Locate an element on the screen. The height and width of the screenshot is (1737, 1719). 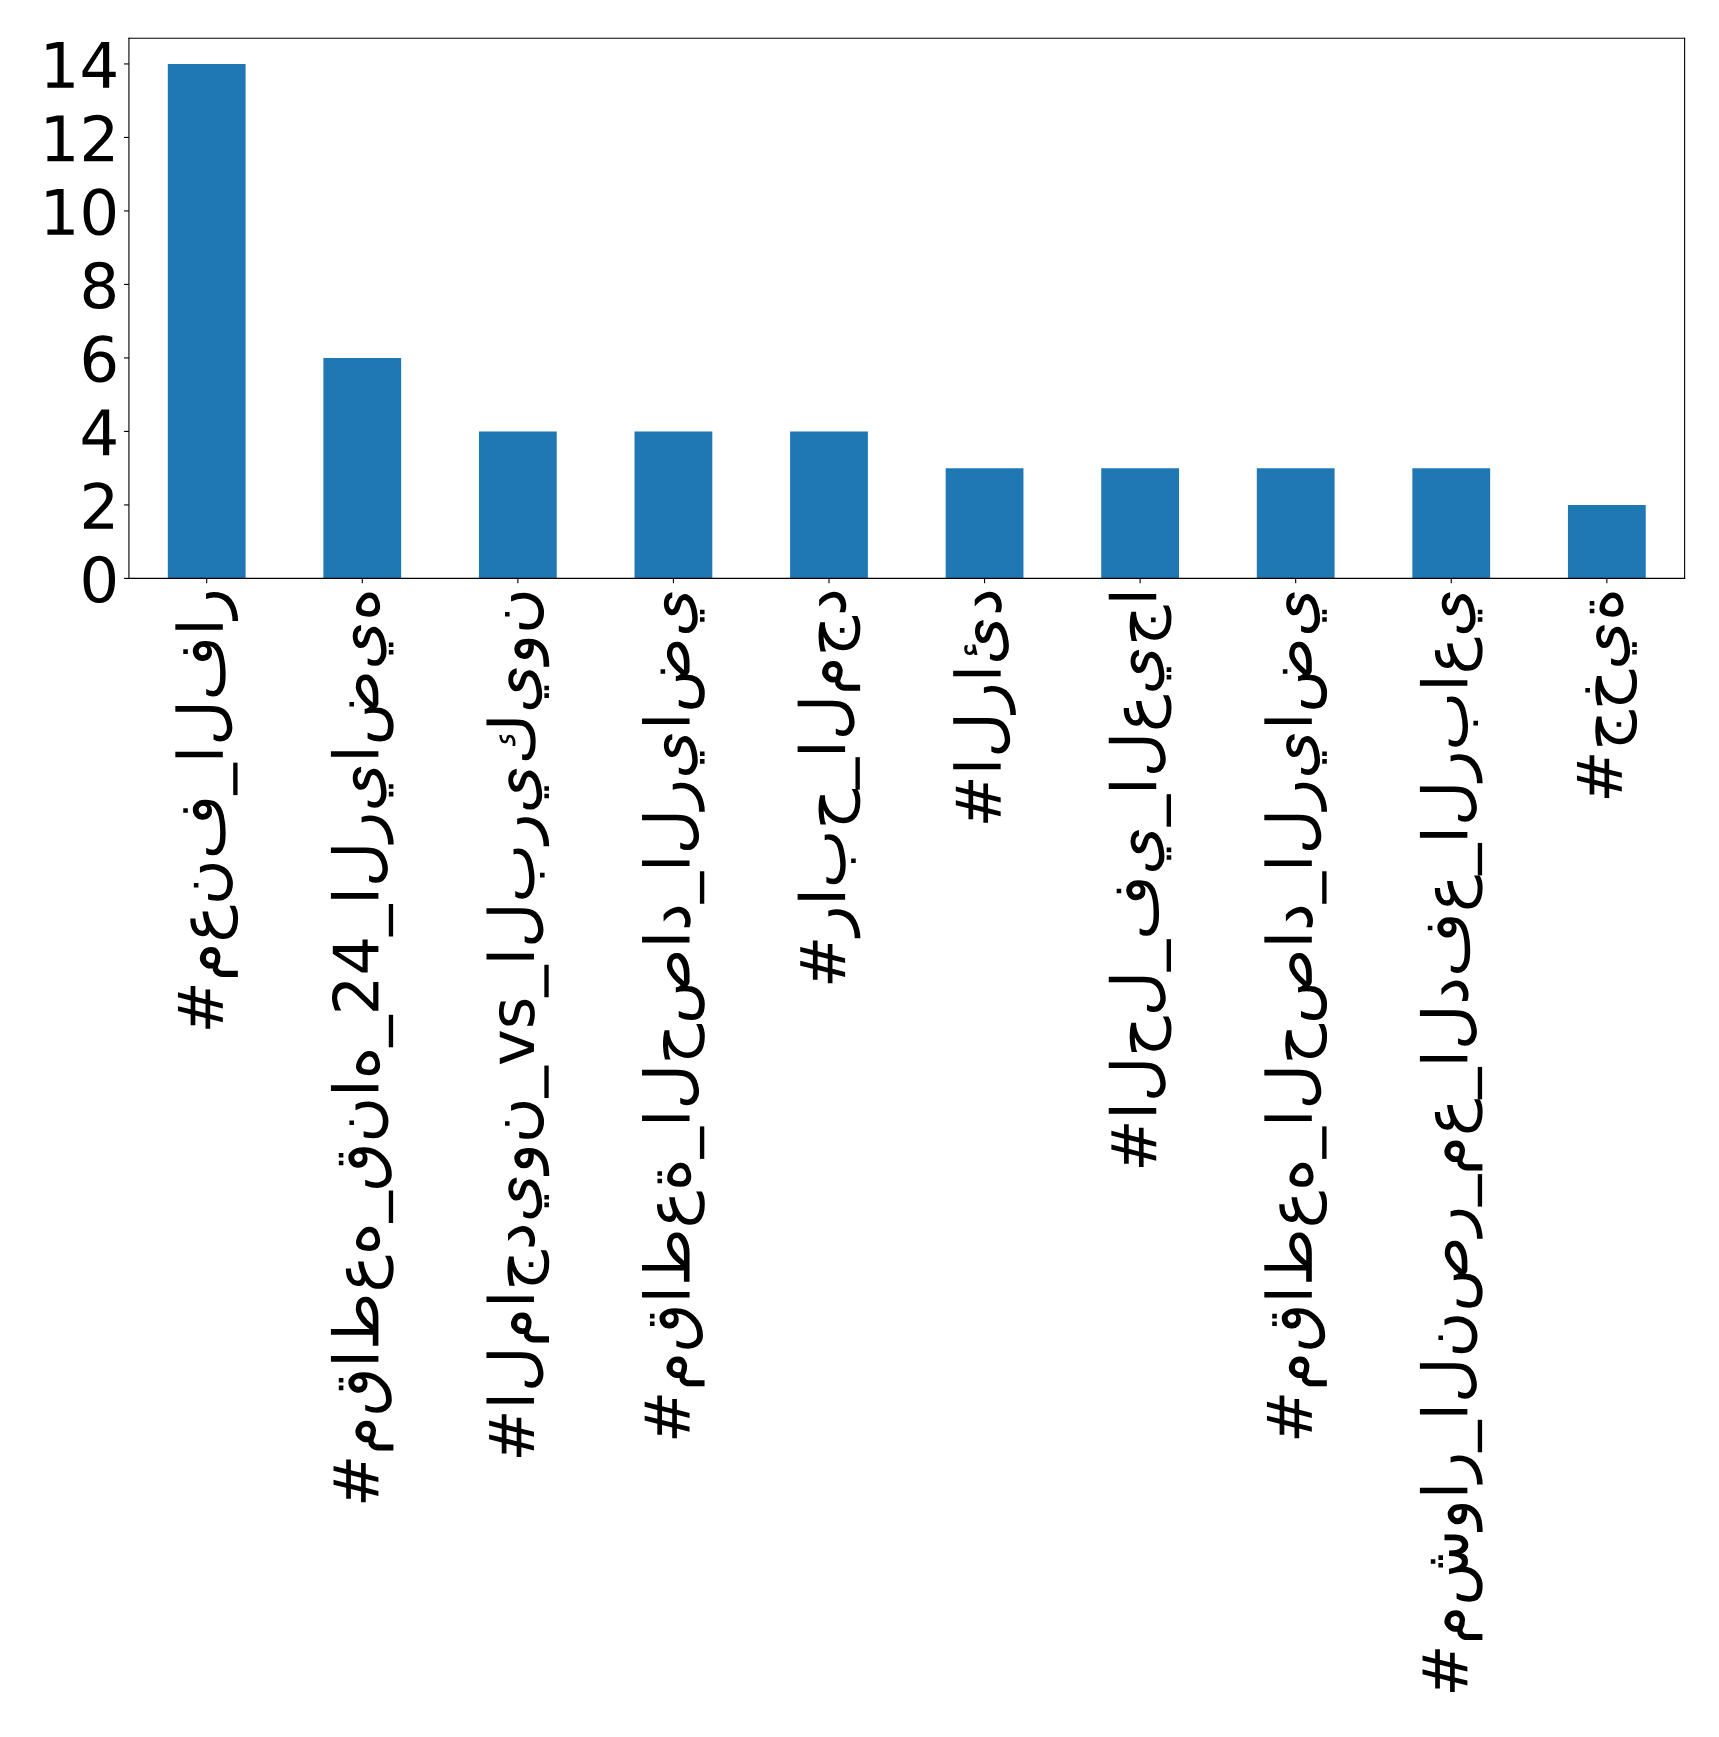
y-tick-label: 2 is located at coordinates (98, 505).